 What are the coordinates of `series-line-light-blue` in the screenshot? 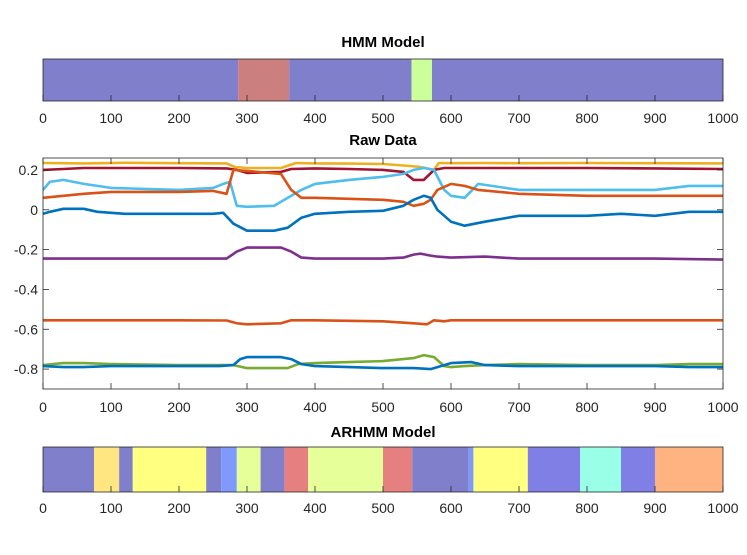 It's located at (383, 187).